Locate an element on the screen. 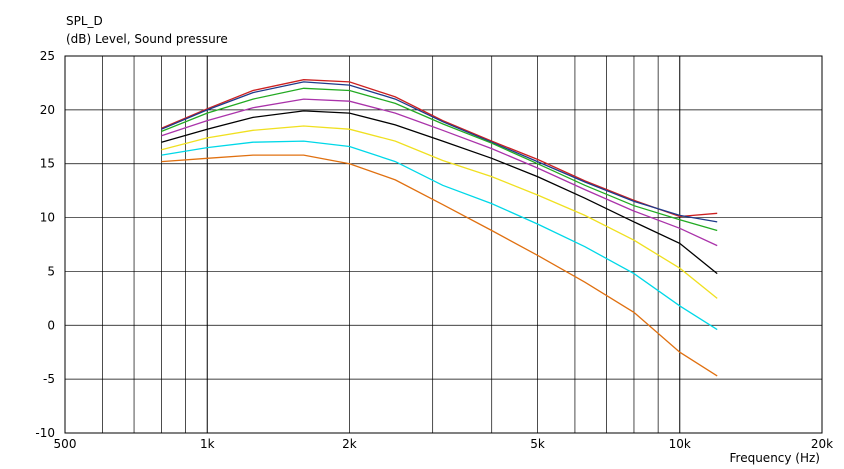 This screenshot has height=469, width=844. x-tick-label: 20k is located at coordinates (822, 444).